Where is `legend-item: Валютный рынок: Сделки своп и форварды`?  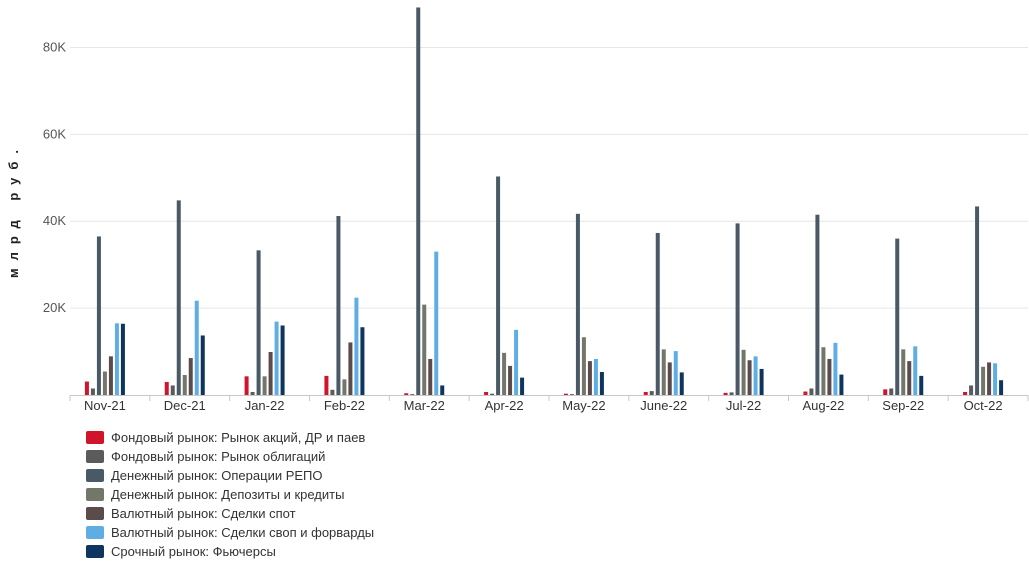 legend-item: Валютный рынок: Сделки своп и форварды is located at coordinates (230, 532).